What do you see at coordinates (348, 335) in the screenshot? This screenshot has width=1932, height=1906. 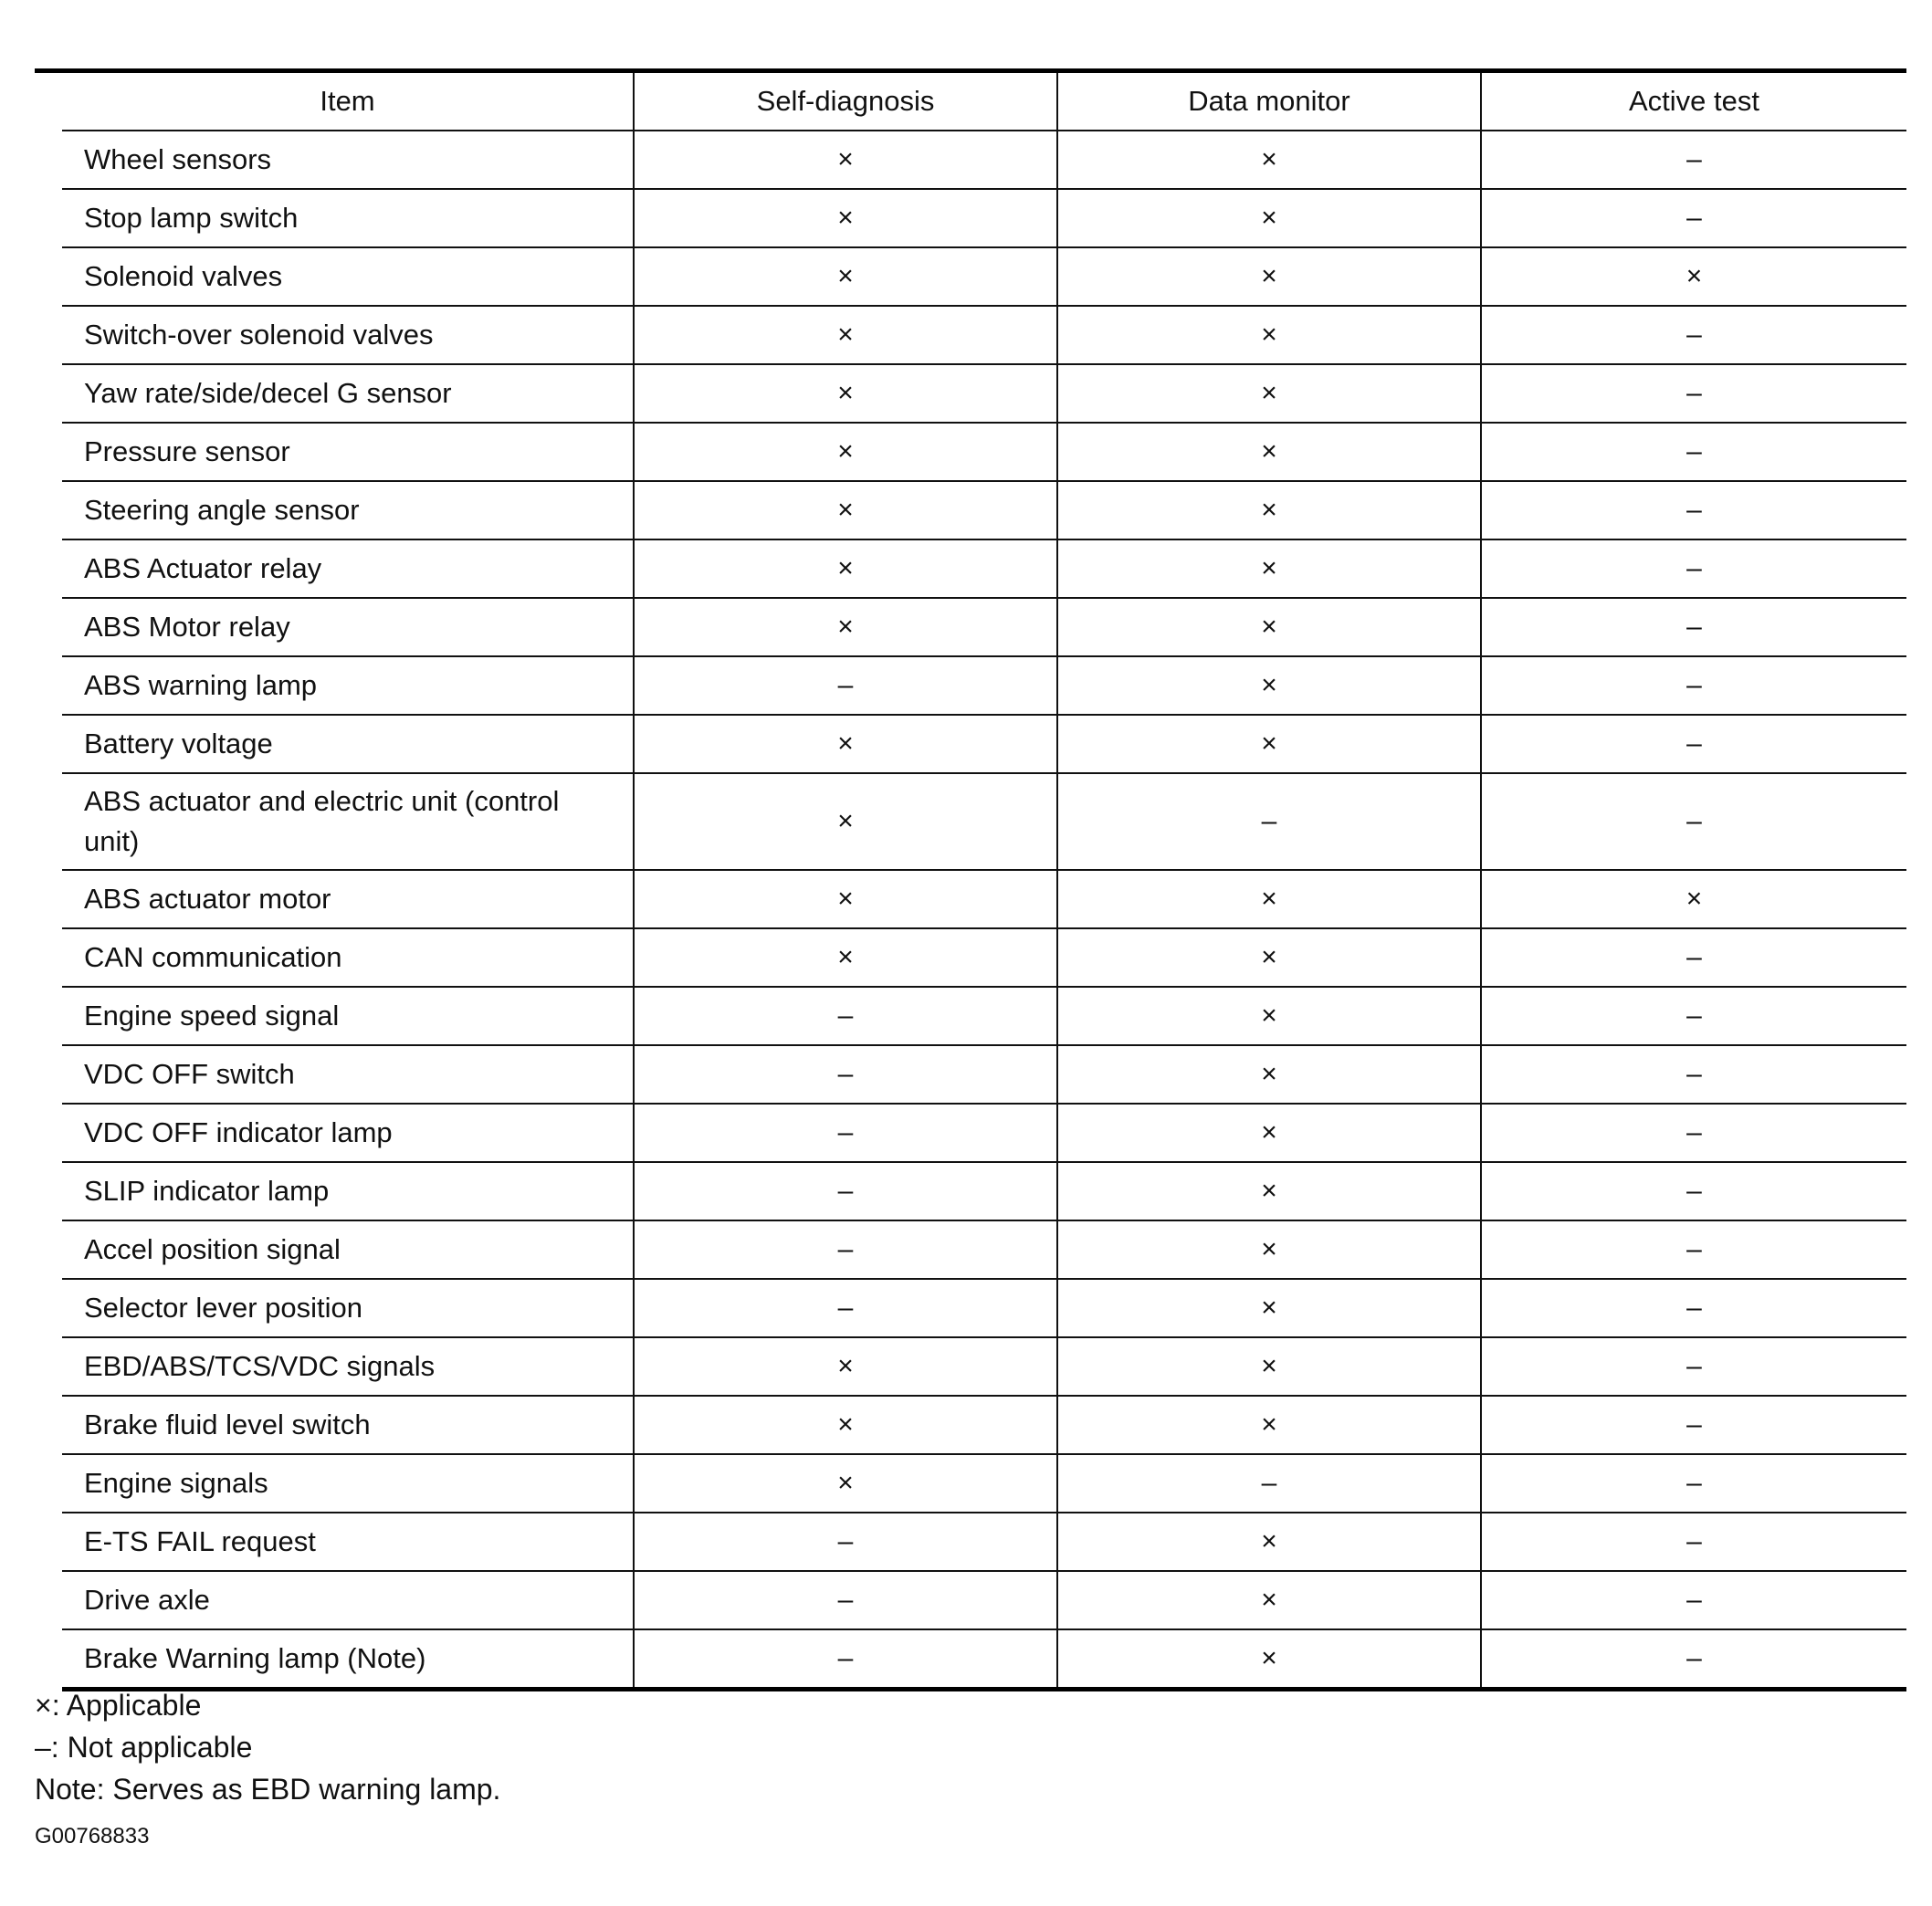 I see `item-cell: Switch-over solenoid valves` at bounding box center [348, 335].